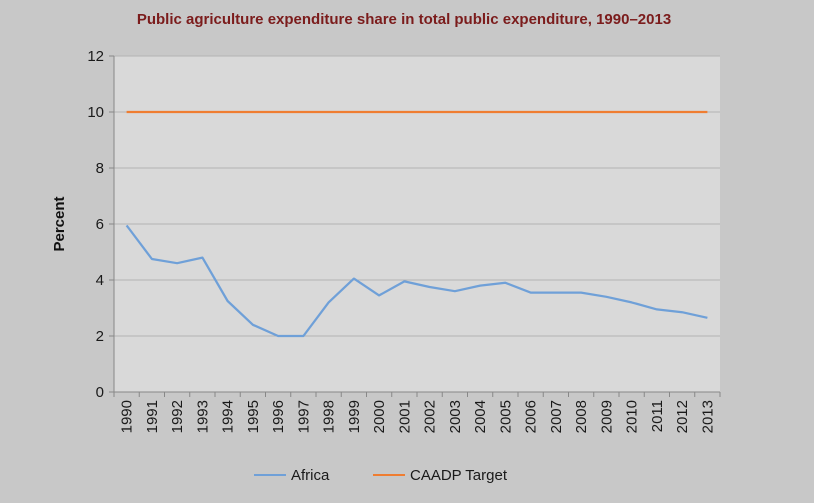 The width and height of the screenshot is (814, 503). I want to click on x-tick-label: 2011, so click(657, 416).